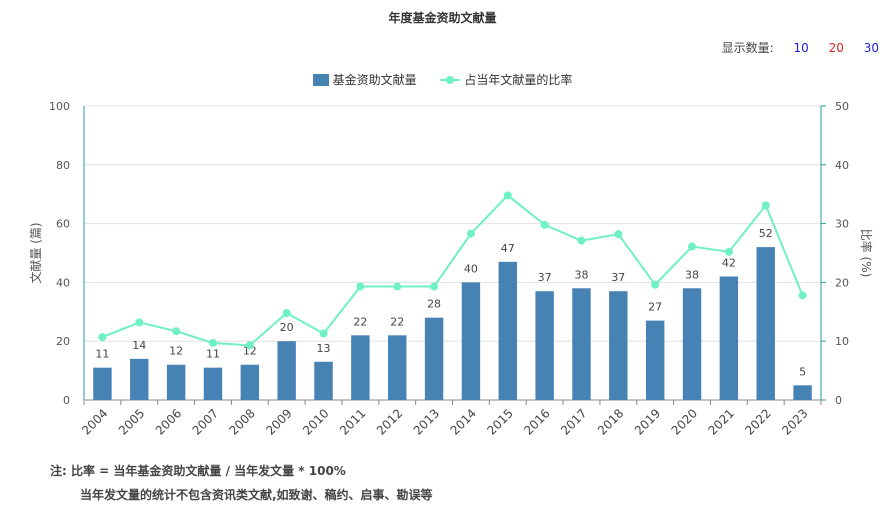 The height and width of the screenshot is (509, 885). Describe the element at coordinates (241, 421) in the screenshot. I see `x-tick-label: 2008` at that location.